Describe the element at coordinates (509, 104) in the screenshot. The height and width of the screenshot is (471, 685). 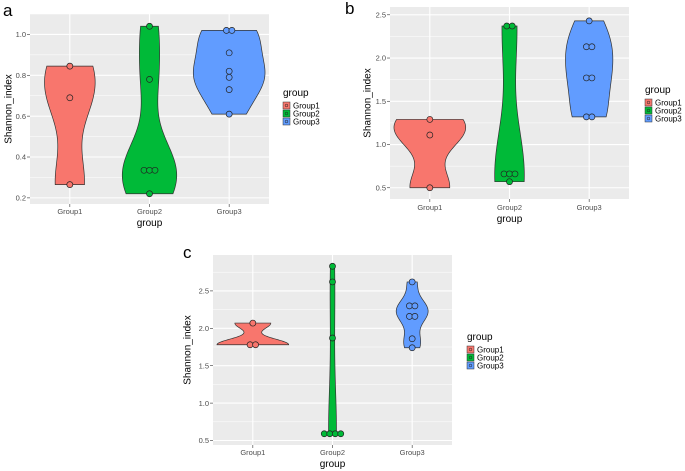
I see `violin-group2` at that location.